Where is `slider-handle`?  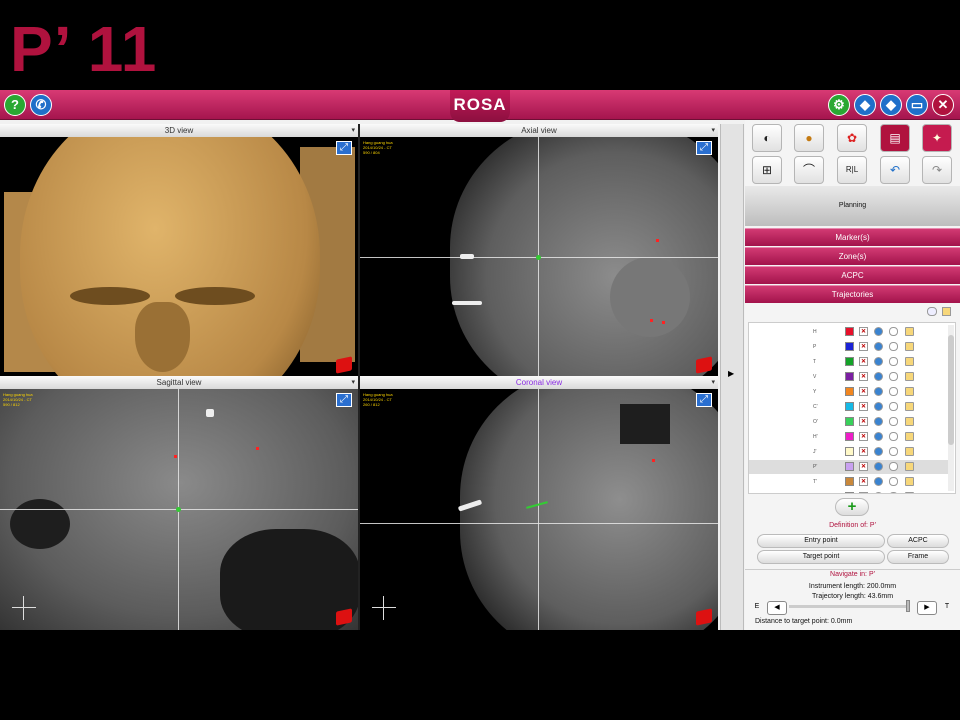 slider-handle is located at coordinates (908, 606).